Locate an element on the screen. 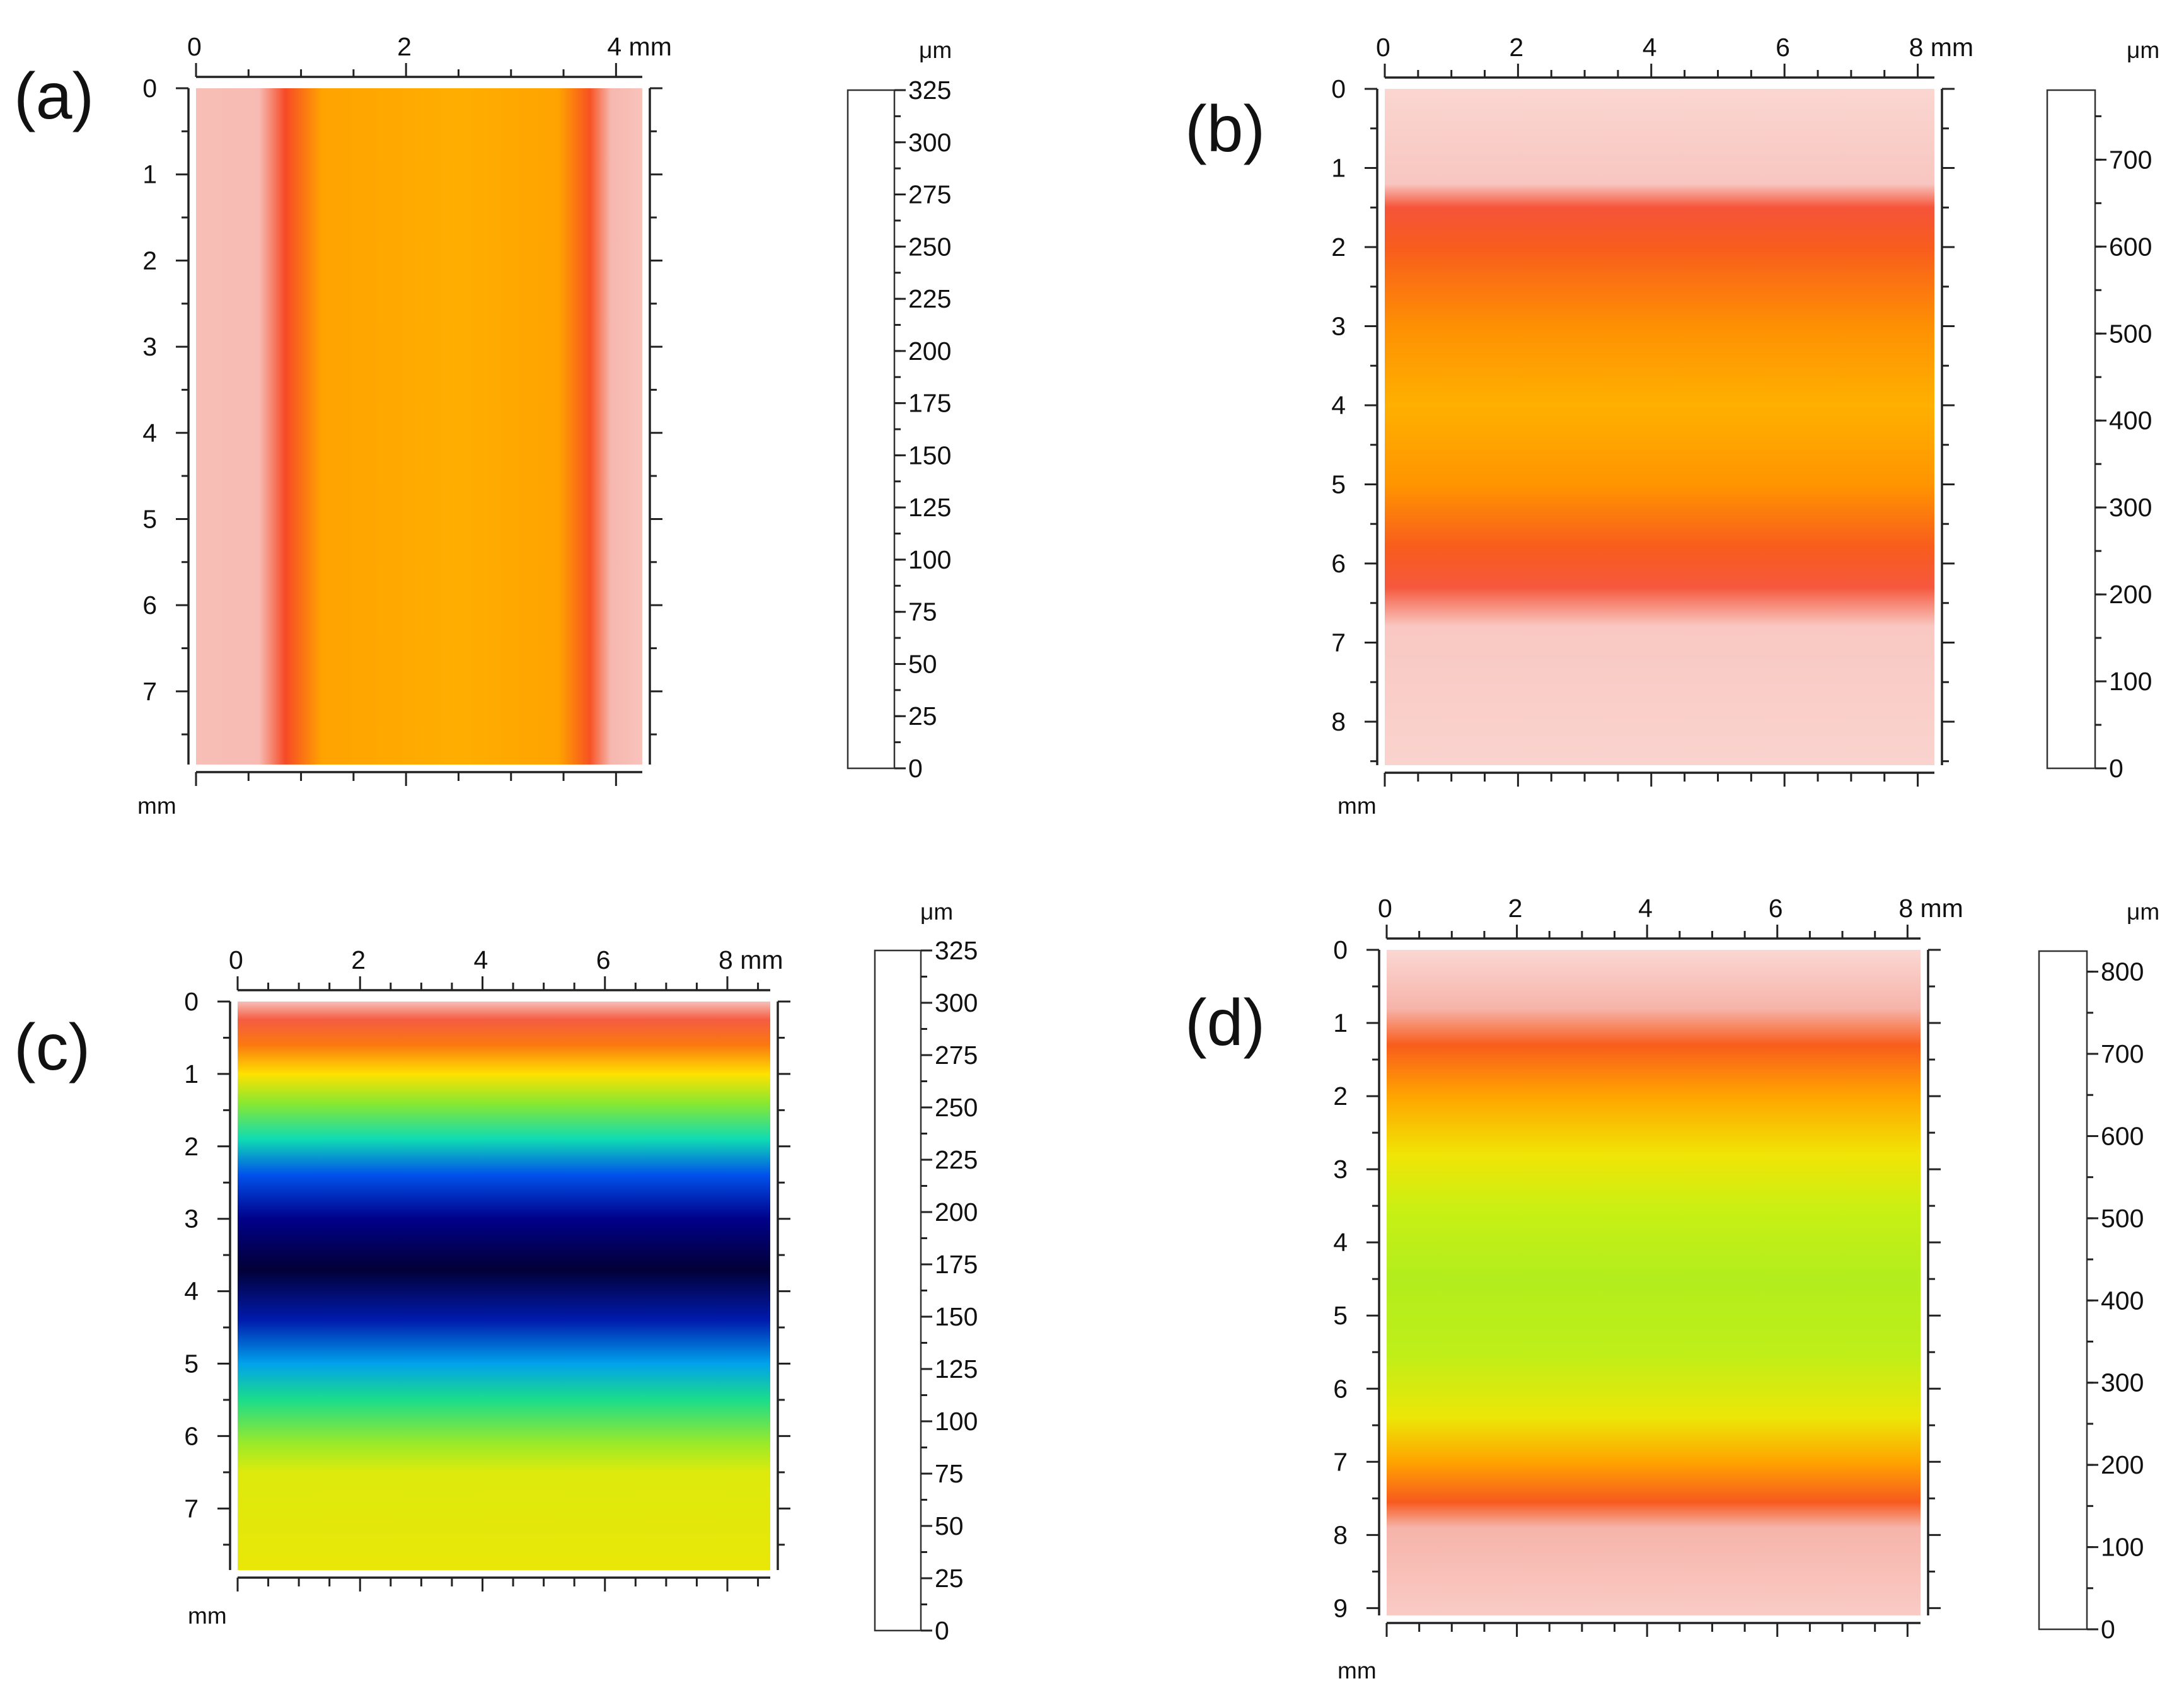 This screenshot has height=1698, width=2184. colorbar-tick-label: 50 is located at coordinates (949, 1525).